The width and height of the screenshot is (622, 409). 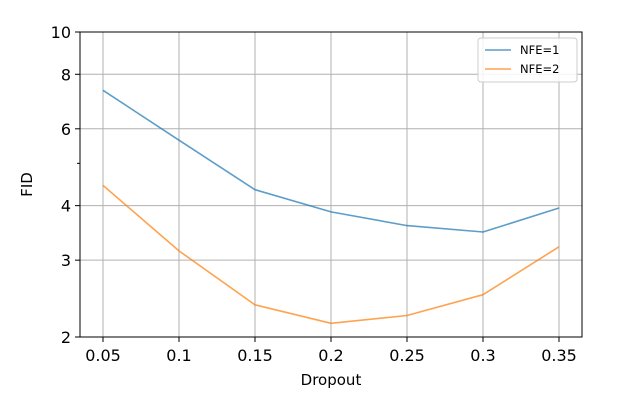 I want to click on legend: NFE=1 NFE=2, so click(x=527, y=60).